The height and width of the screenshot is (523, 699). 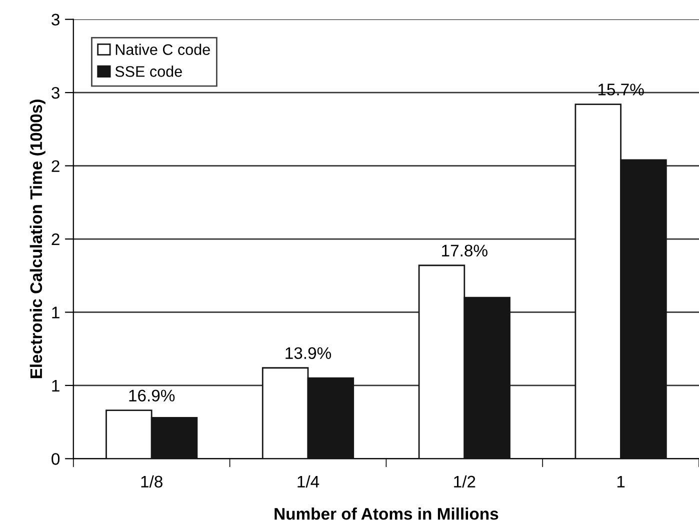 What do you see at coordinates (309, 481) in the screenshot?
I see `x-tick-label: 1/4` at bounding box center [309, 481].